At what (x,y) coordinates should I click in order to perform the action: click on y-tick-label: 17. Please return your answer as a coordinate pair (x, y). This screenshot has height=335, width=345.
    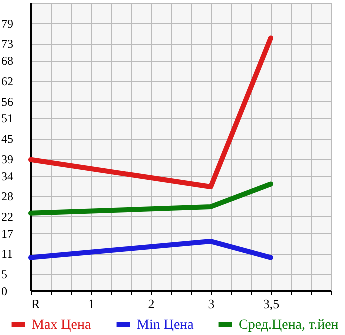
    Looking at the image, I should click on (8, 233).